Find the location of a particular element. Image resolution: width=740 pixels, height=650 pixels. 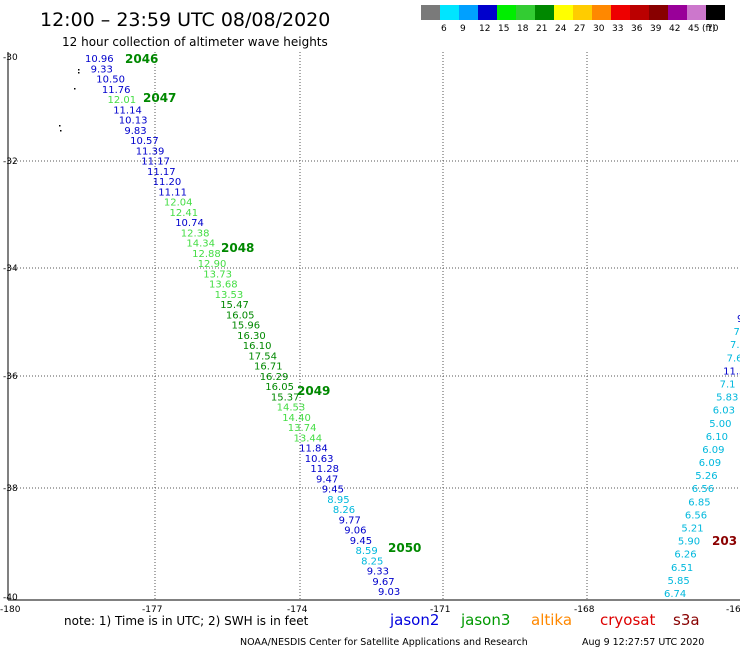

wave-height-label: 15.37 is located at coordinates (285, 397).